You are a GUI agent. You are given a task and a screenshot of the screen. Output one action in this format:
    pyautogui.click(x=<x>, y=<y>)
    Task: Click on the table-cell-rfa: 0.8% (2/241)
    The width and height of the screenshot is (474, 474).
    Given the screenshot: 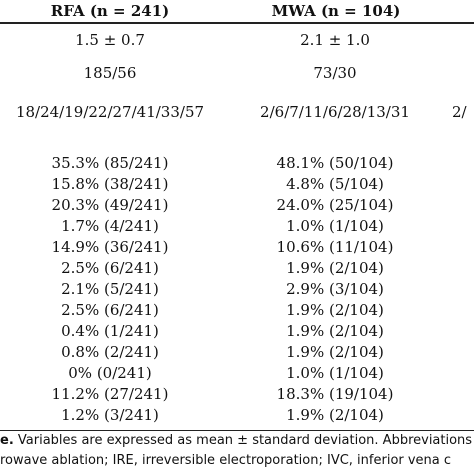 What is the action you would take?
    pyautogui.click(x=110, y=352)
    